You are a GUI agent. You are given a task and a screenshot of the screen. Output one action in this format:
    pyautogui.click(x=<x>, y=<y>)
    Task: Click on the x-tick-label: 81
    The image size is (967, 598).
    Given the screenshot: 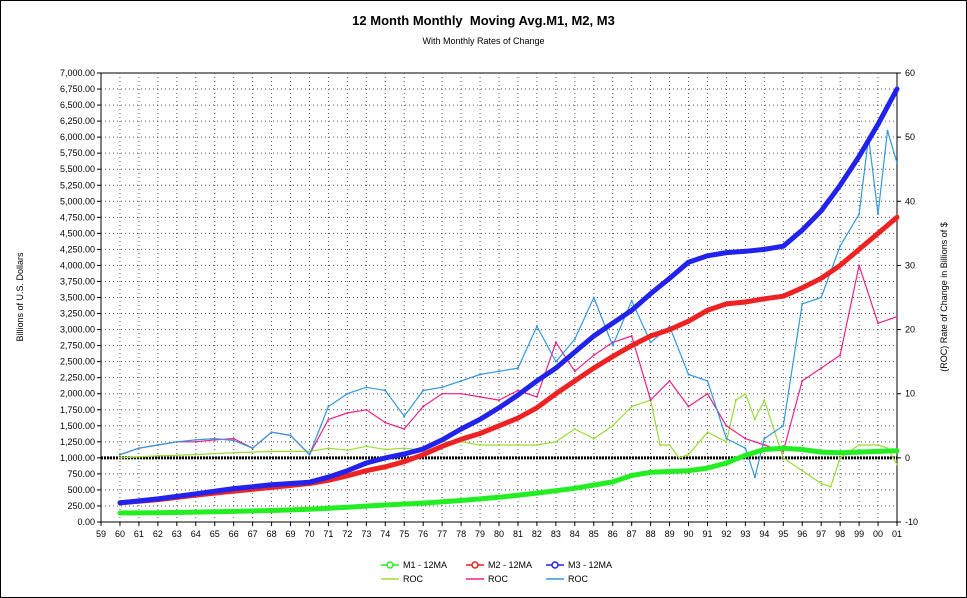 What is the action you would take?
    pyautogui.click(x=518, y=534)
    